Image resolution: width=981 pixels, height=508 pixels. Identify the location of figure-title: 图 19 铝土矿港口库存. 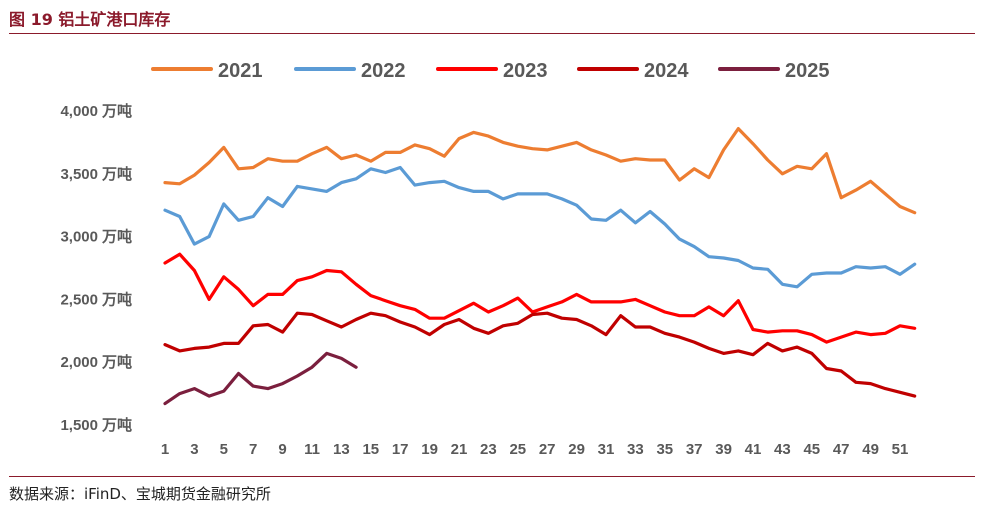
(90, 19).